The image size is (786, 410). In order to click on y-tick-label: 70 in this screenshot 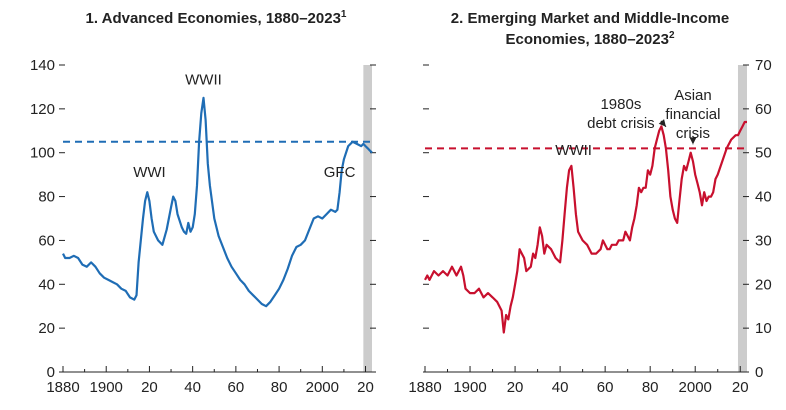, I will do `click(763, 65)`.